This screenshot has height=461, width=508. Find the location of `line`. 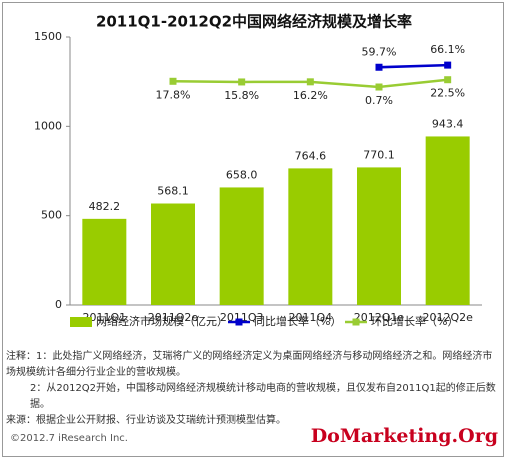

line is located at coordinates (413, 66).